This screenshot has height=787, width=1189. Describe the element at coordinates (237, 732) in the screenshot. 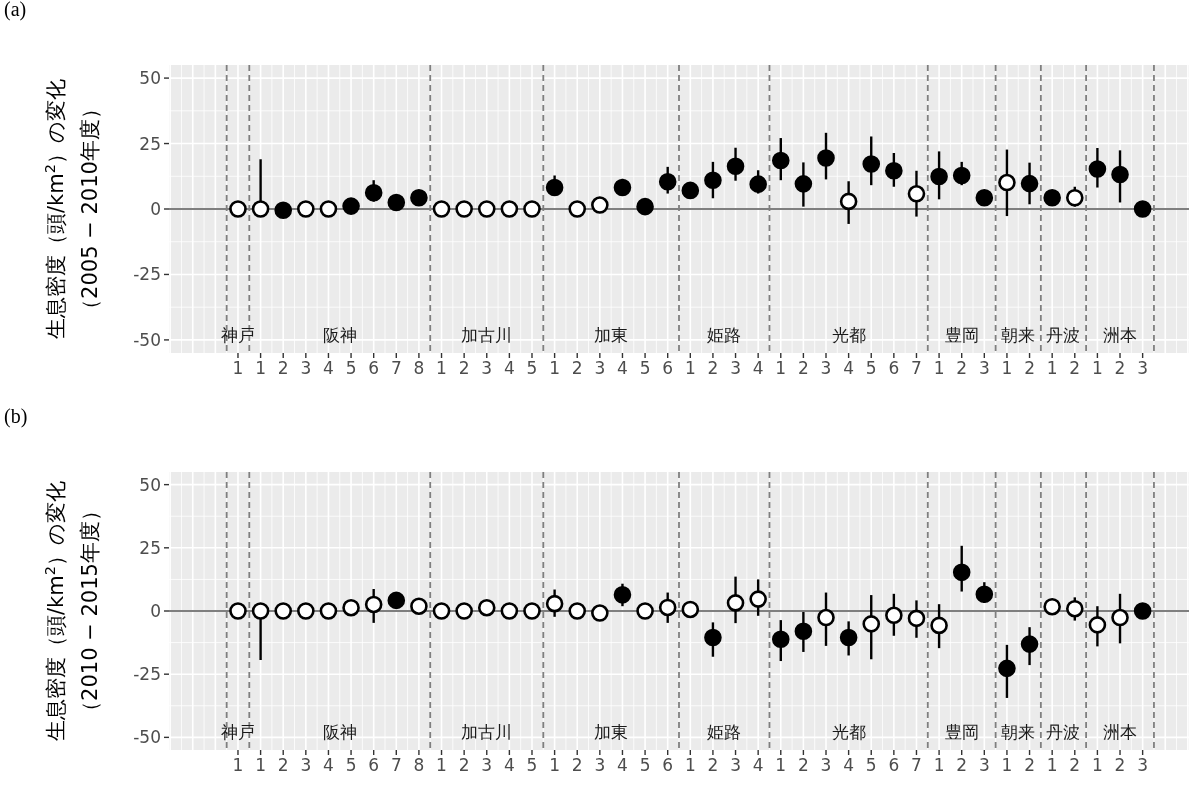

I see `annotation: 神戸` at that location.